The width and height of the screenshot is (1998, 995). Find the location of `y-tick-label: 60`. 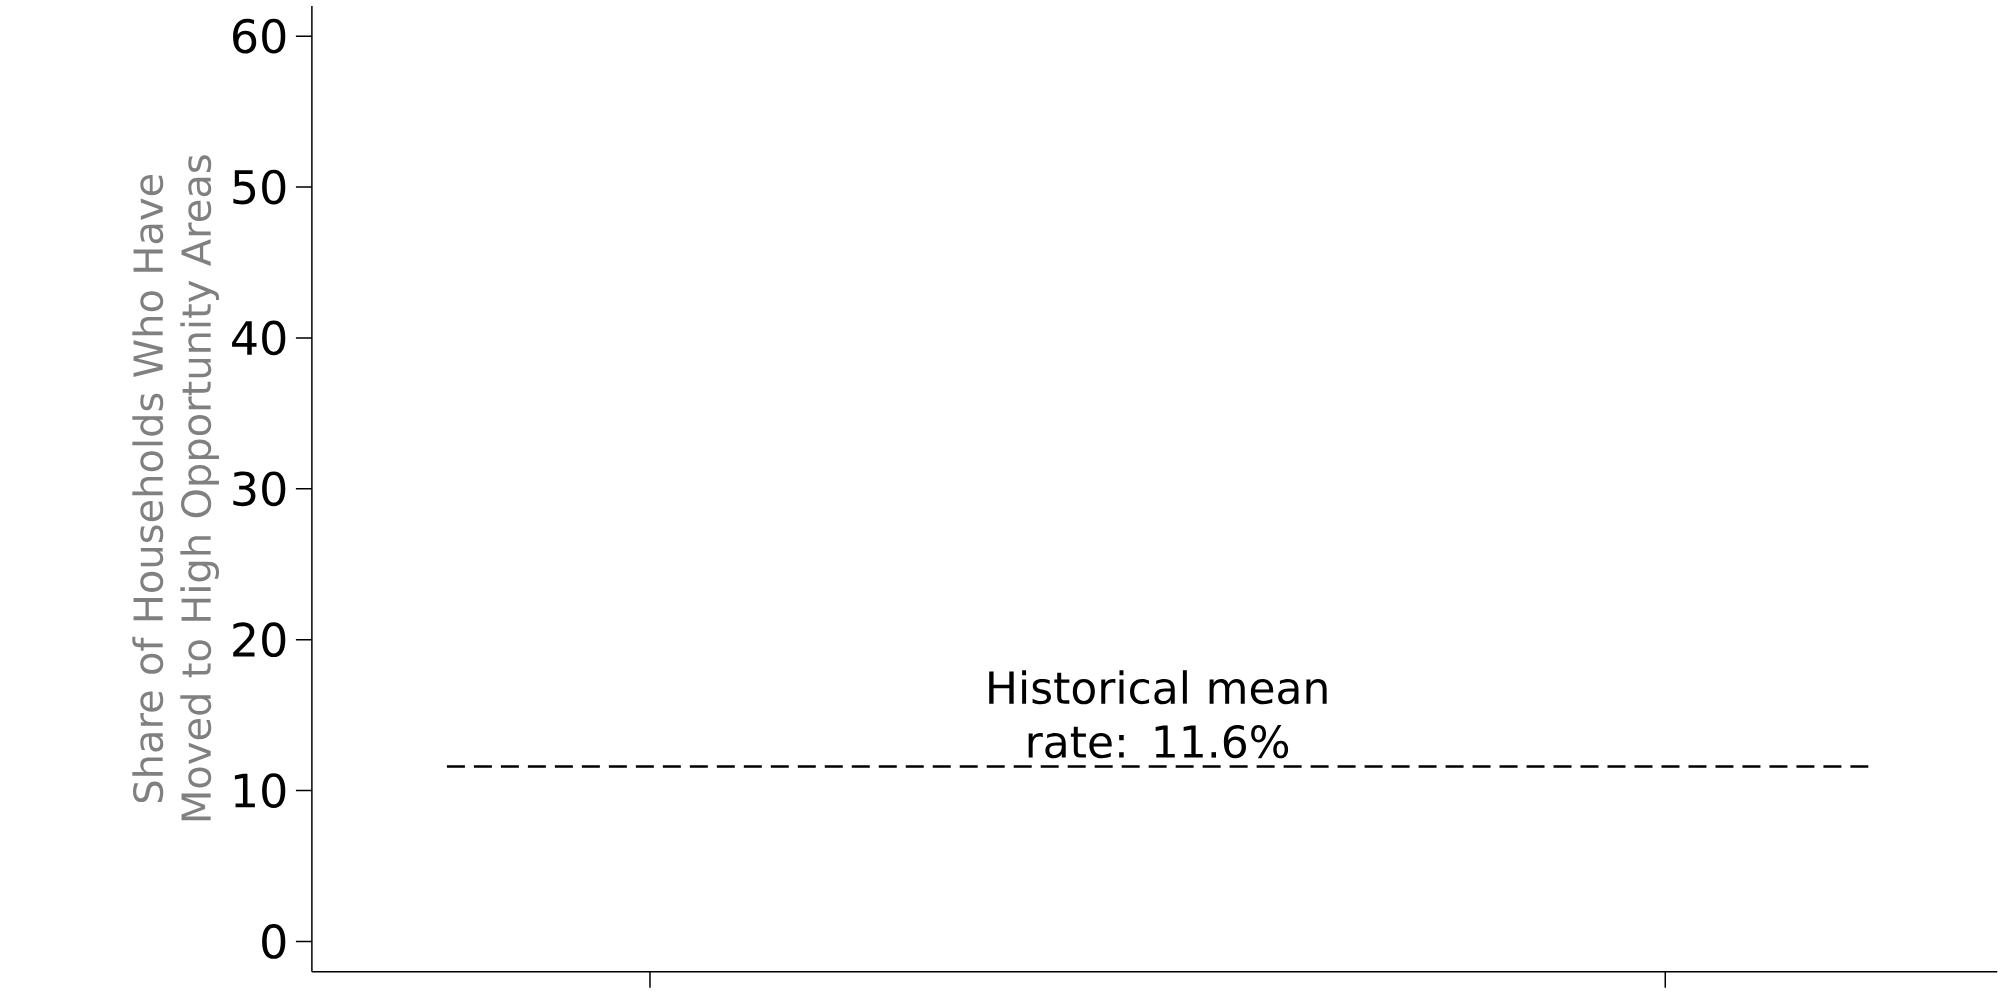

y-tick-label: 60 is located at coordinates (259, 36).